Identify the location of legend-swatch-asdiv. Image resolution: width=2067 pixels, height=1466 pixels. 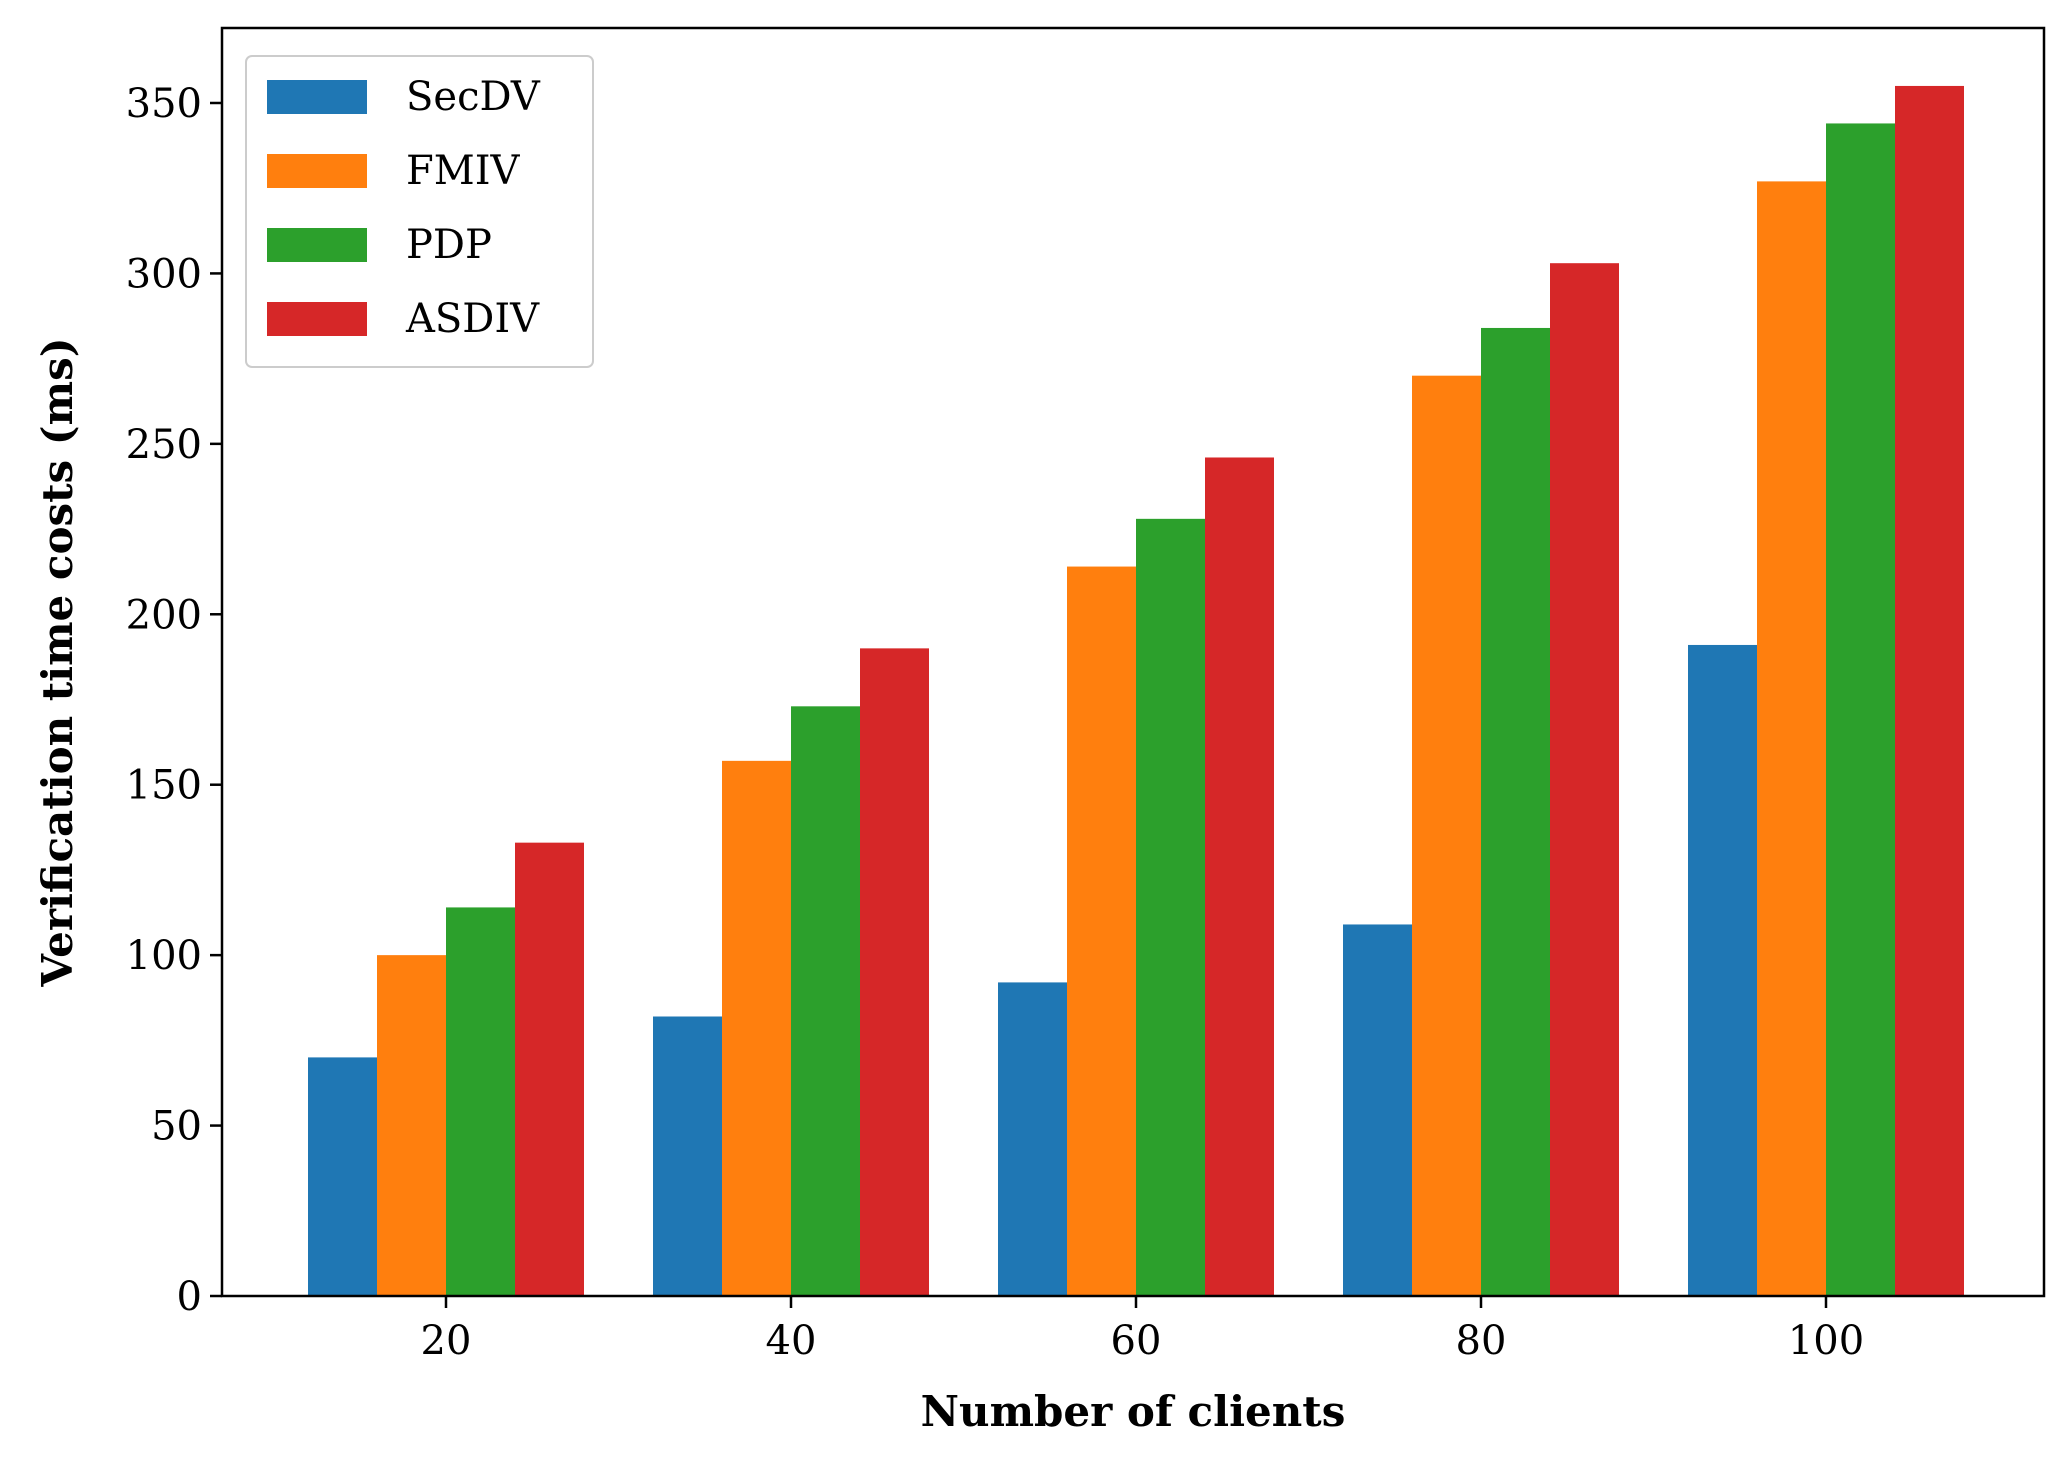
(317, 319).